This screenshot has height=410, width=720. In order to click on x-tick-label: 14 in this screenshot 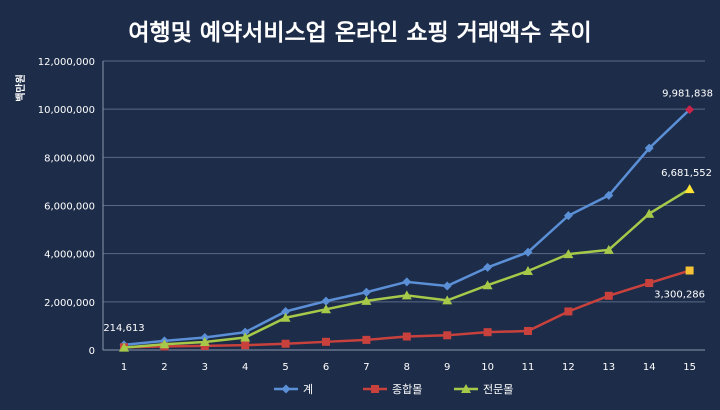, I will do `click(649, 367)`.